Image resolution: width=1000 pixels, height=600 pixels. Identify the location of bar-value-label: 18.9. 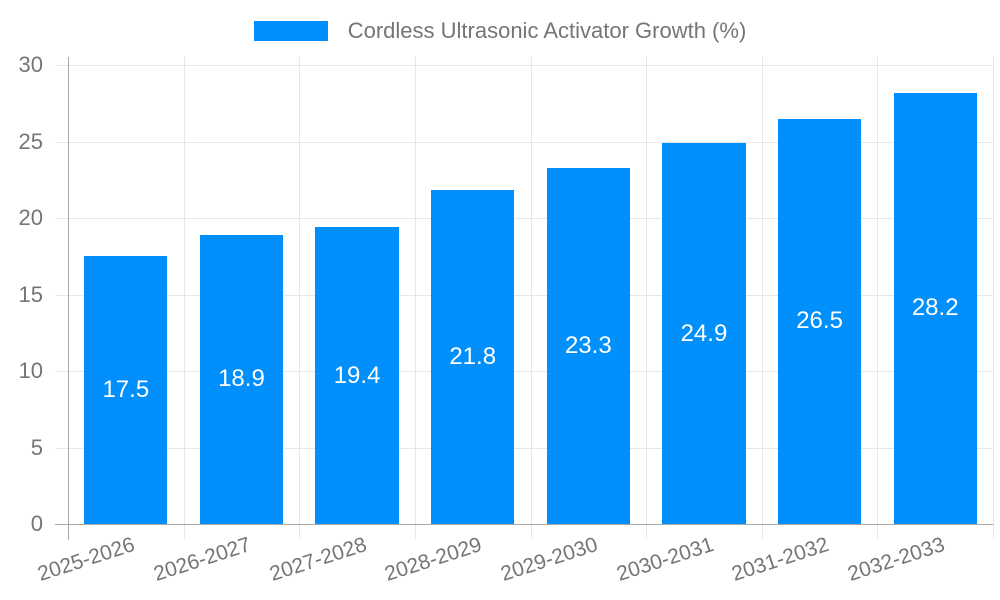
(241, 379).